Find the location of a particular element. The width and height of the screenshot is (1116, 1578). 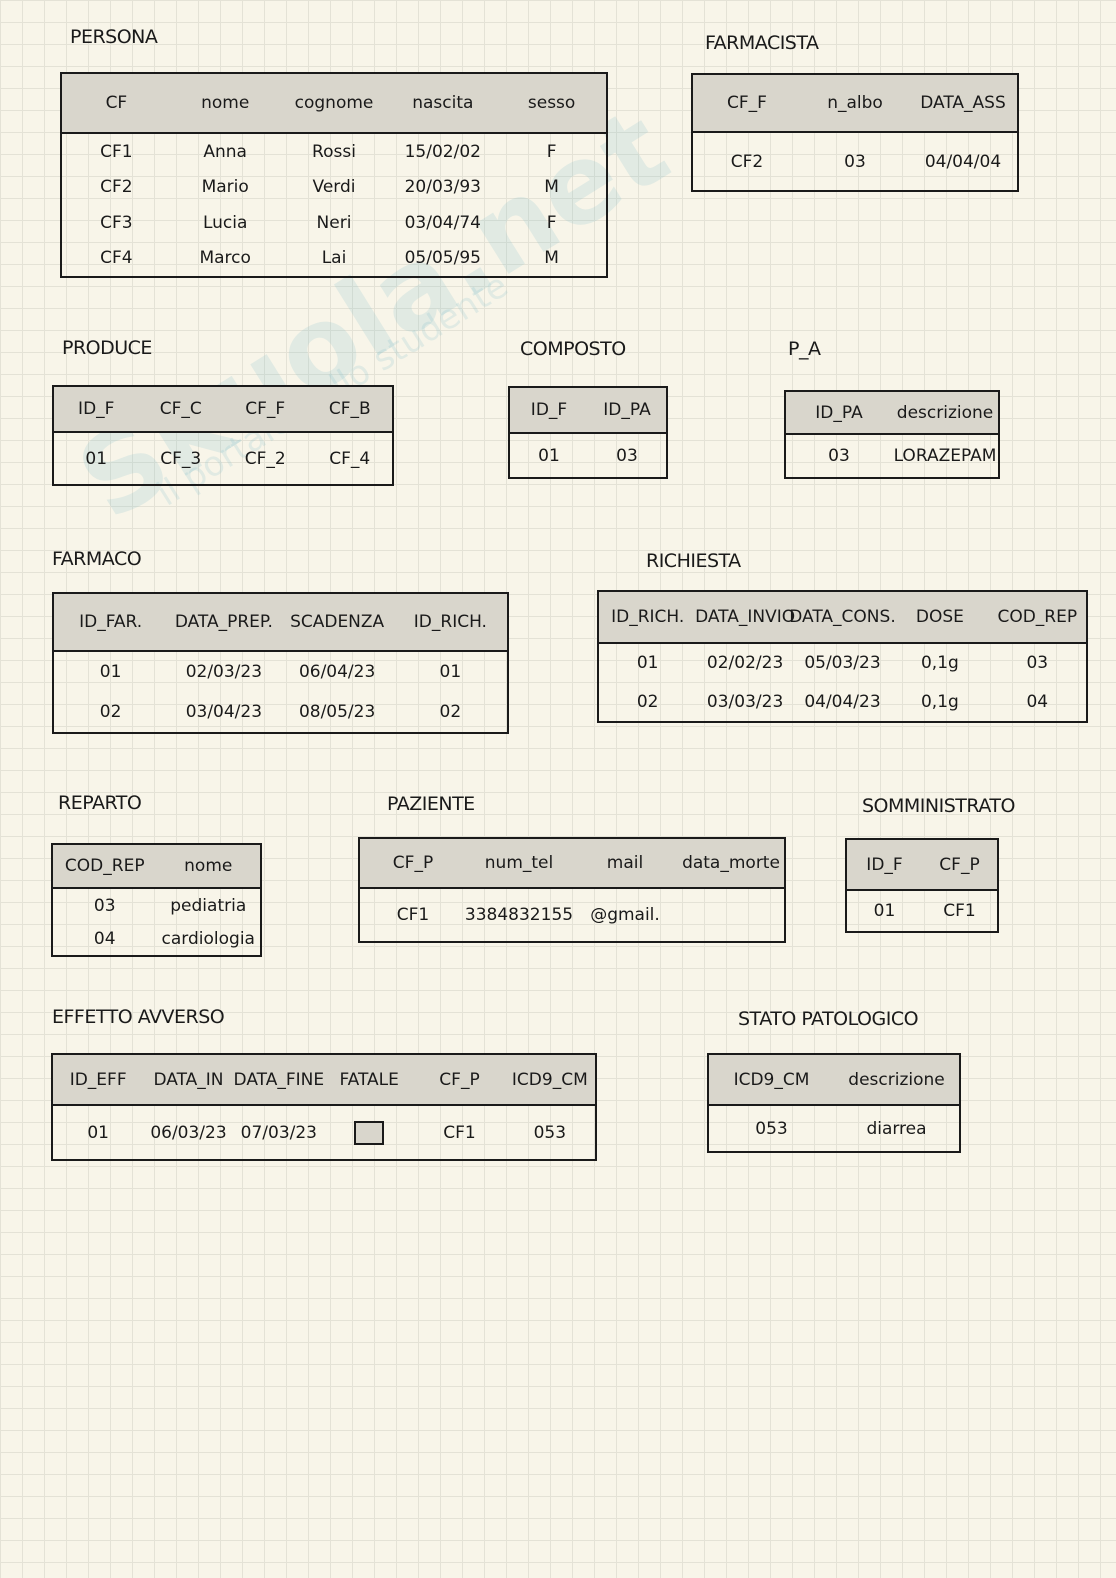

table-cell: LORAZEPAM is located at coordinates (945, 456).